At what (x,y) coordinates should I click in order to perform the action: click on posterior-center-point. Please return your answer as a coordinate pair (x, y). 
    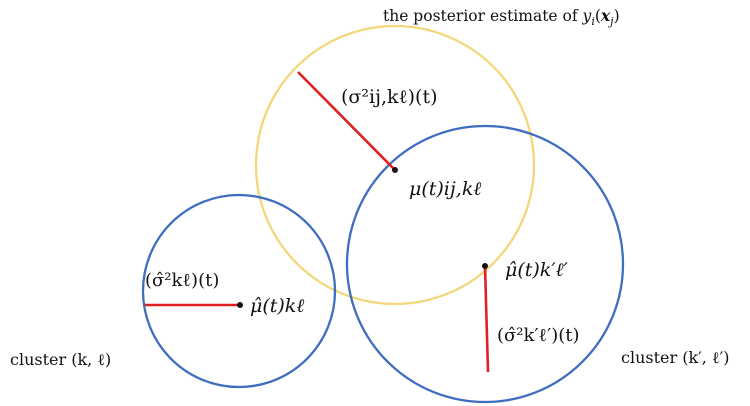
    Looking at the image, I should click on (395, 170).